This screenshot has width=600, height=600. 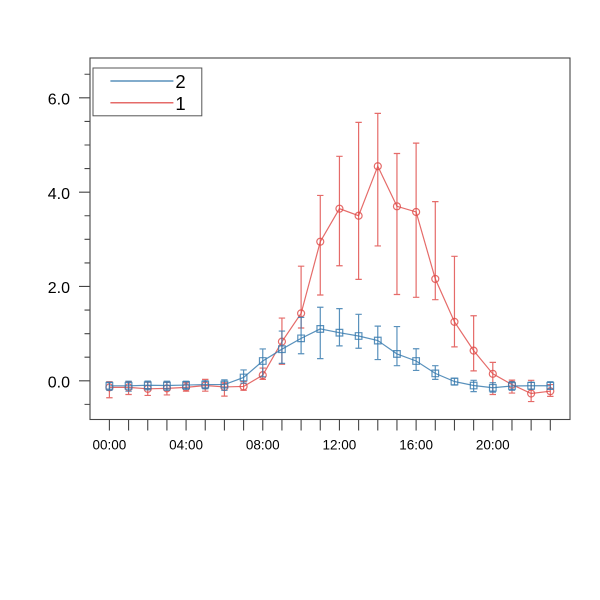 What do you see at coordinates (59, 382) in the screenshot?
I see `svg-text: 0.0` at bounding box center [59, 382].